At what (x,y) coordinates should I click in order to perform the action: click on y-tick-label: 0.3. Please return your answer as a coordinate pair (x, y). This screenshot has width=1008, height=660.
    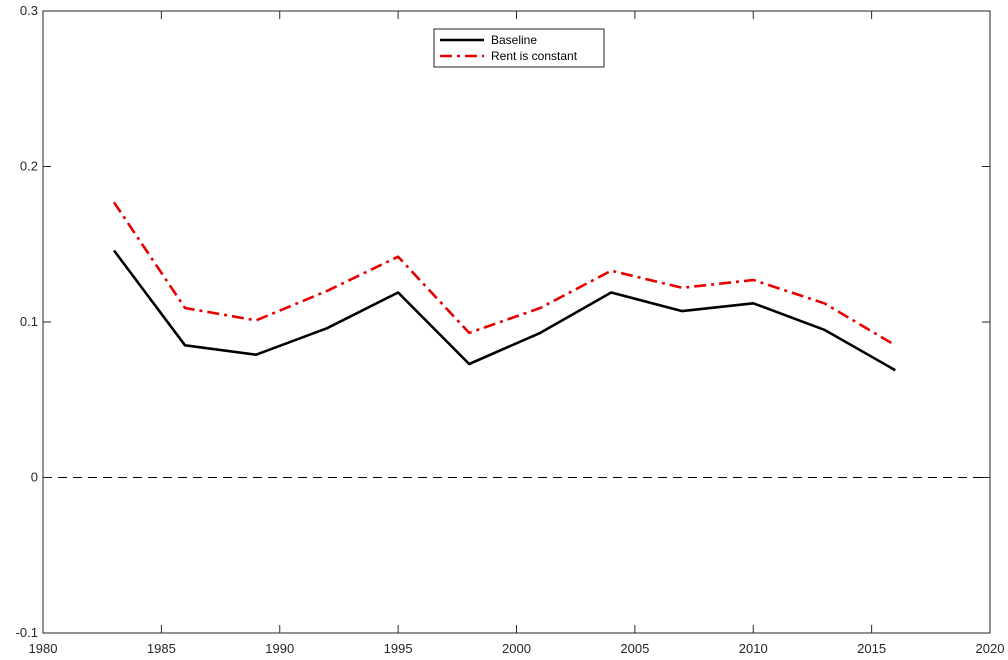
    Looking at the image, I should click on (29, 10).